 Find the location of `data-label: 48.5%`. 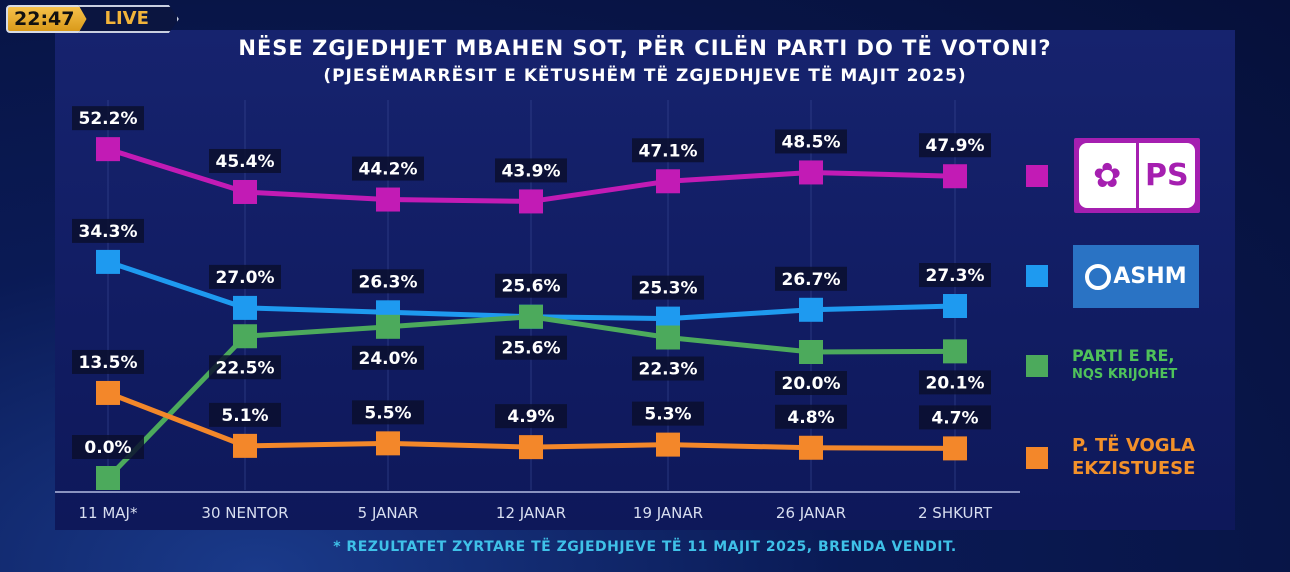

data-label: 48.5% is located at coordinates (811, 142).